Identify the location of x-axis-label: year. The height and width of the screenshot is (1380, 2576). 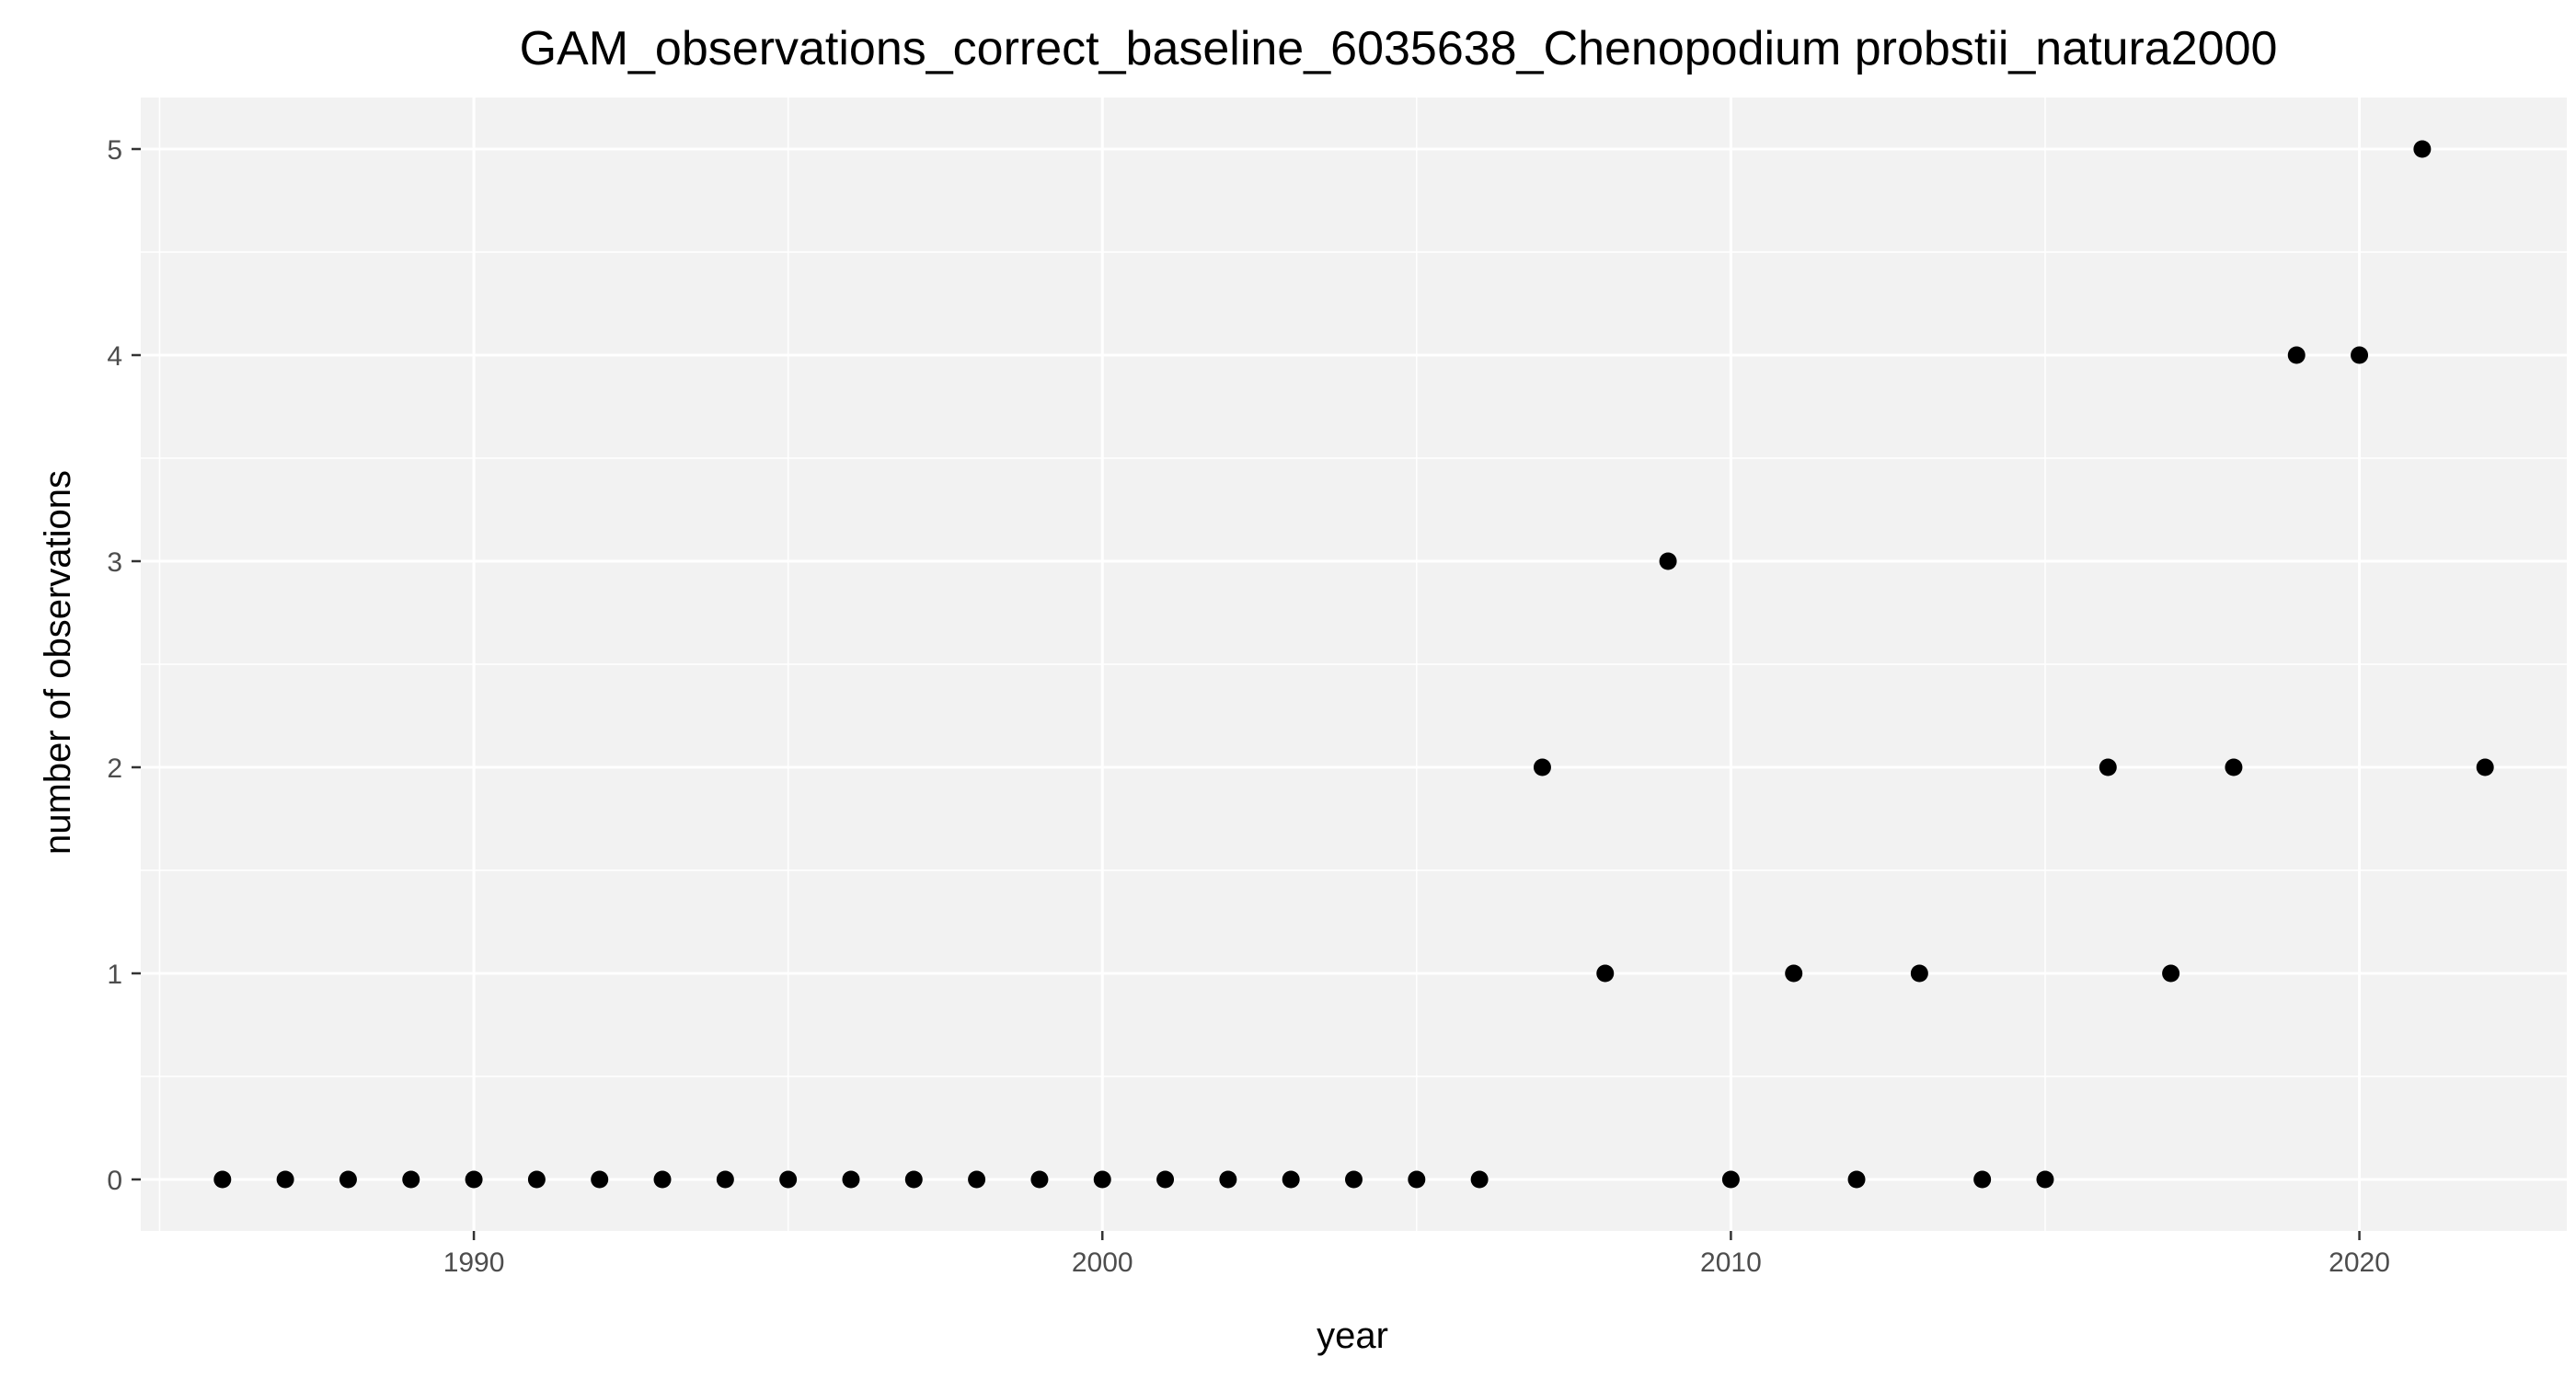
(1352, 1336).